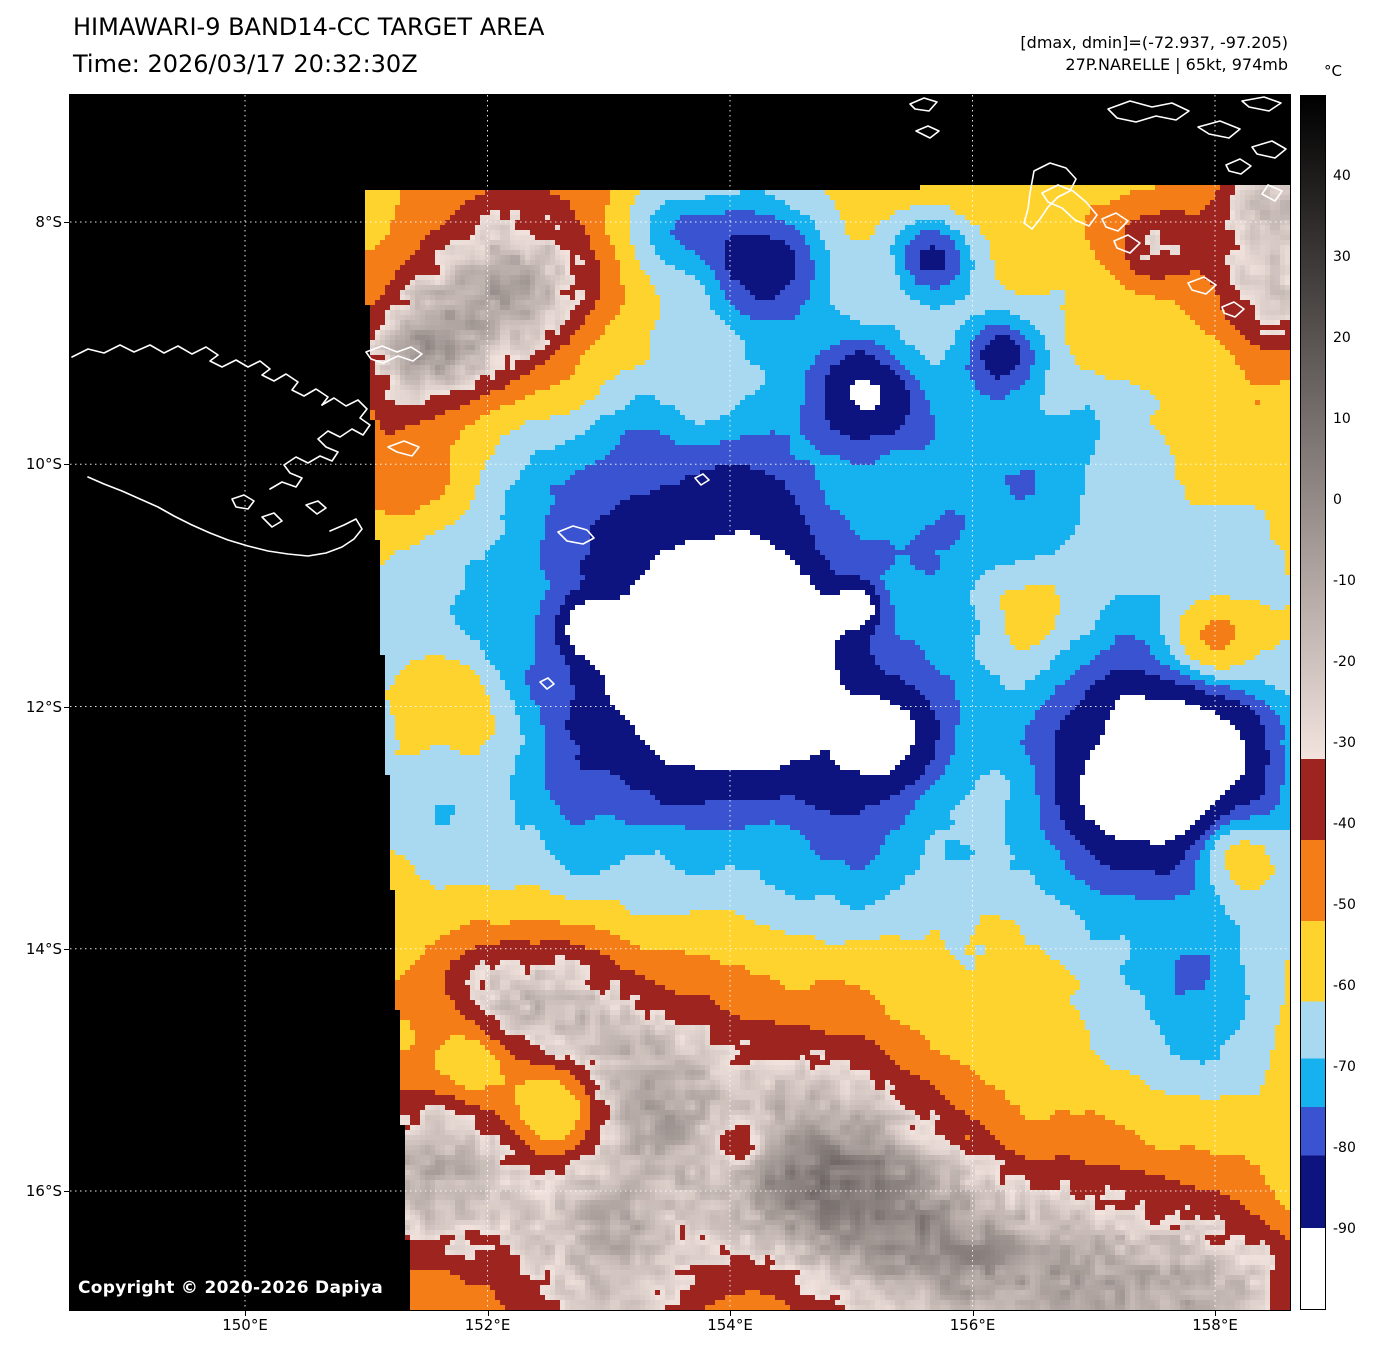 The height and width of the screenshot is (1359, 1388). I want to click on lat-axis-label: 16°S, so click(43, 1191).